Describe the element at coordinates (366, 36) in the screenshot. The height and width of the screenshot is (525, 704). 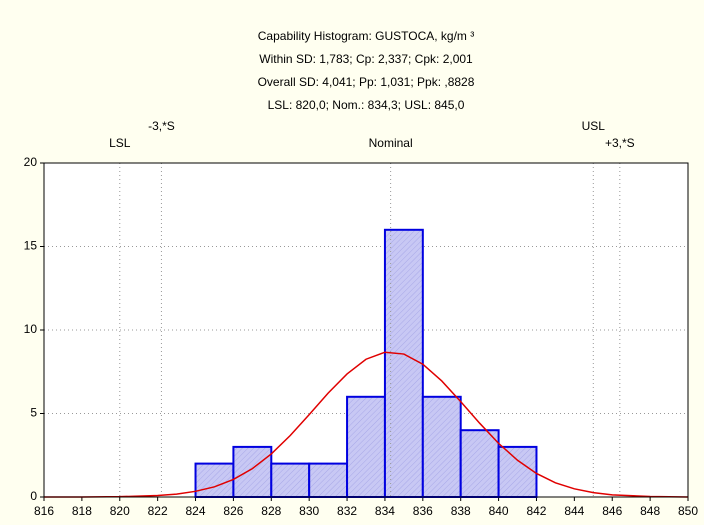
I see `chart-title: Capability Histogram: GUSTOCA, kg/m ³` at that location.